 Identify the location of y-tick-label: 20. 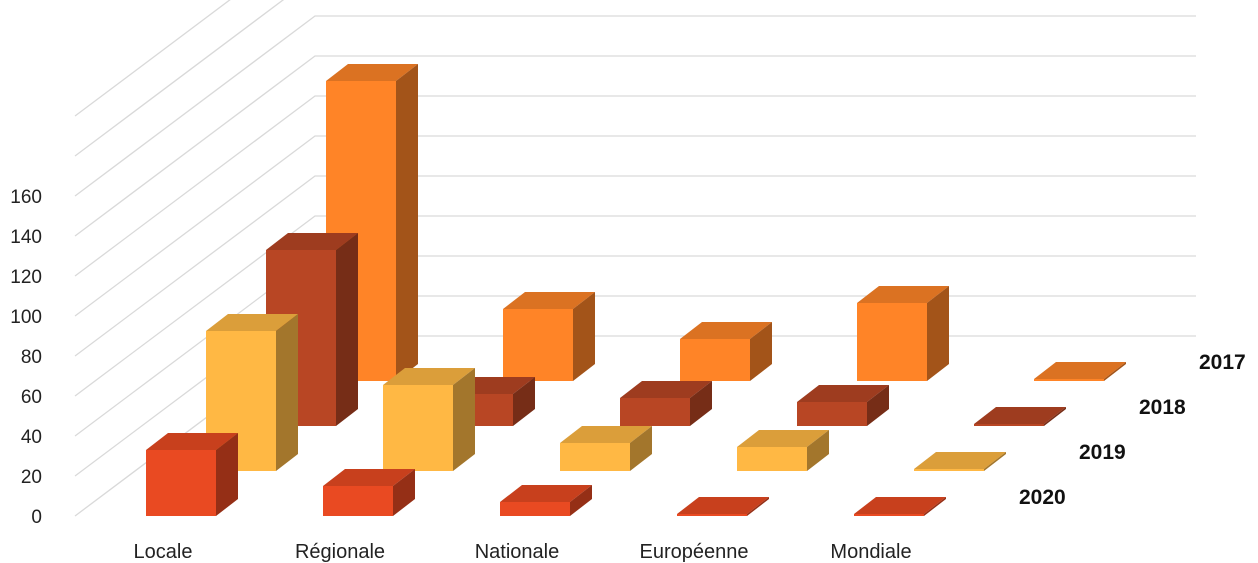
(31, 477).